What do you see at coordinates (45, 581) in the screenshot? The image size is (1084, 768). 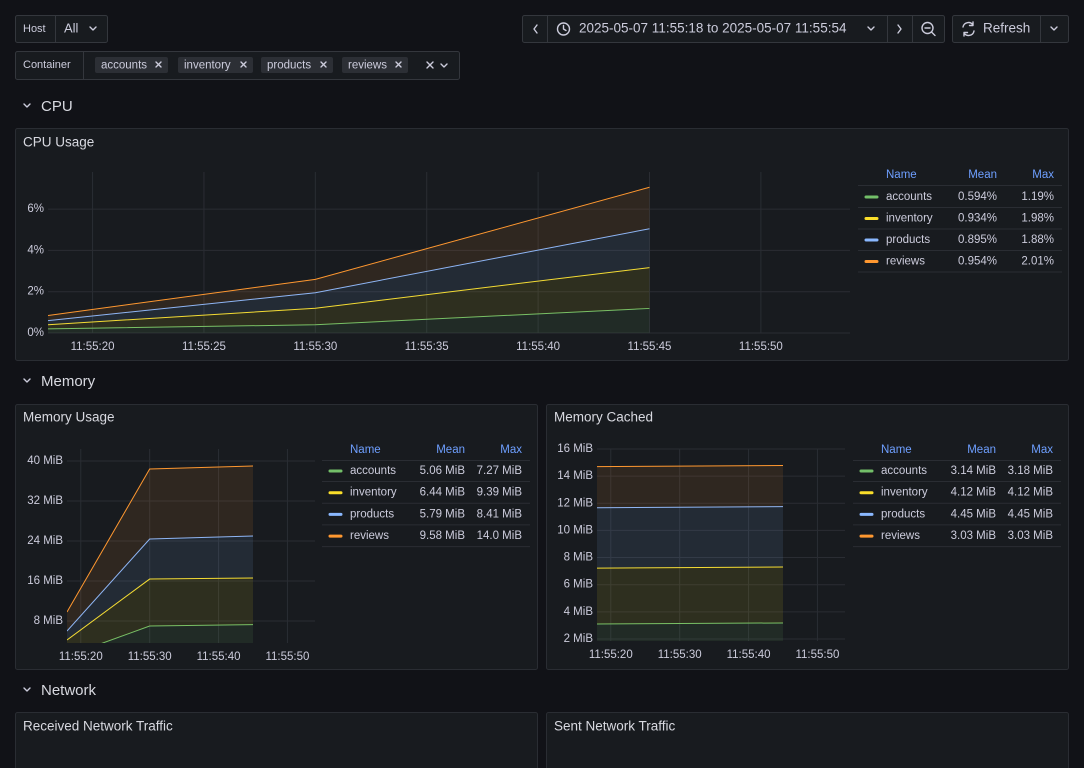 I see `y-tick-label: 16 MiB` at bounding box center [45, 581].